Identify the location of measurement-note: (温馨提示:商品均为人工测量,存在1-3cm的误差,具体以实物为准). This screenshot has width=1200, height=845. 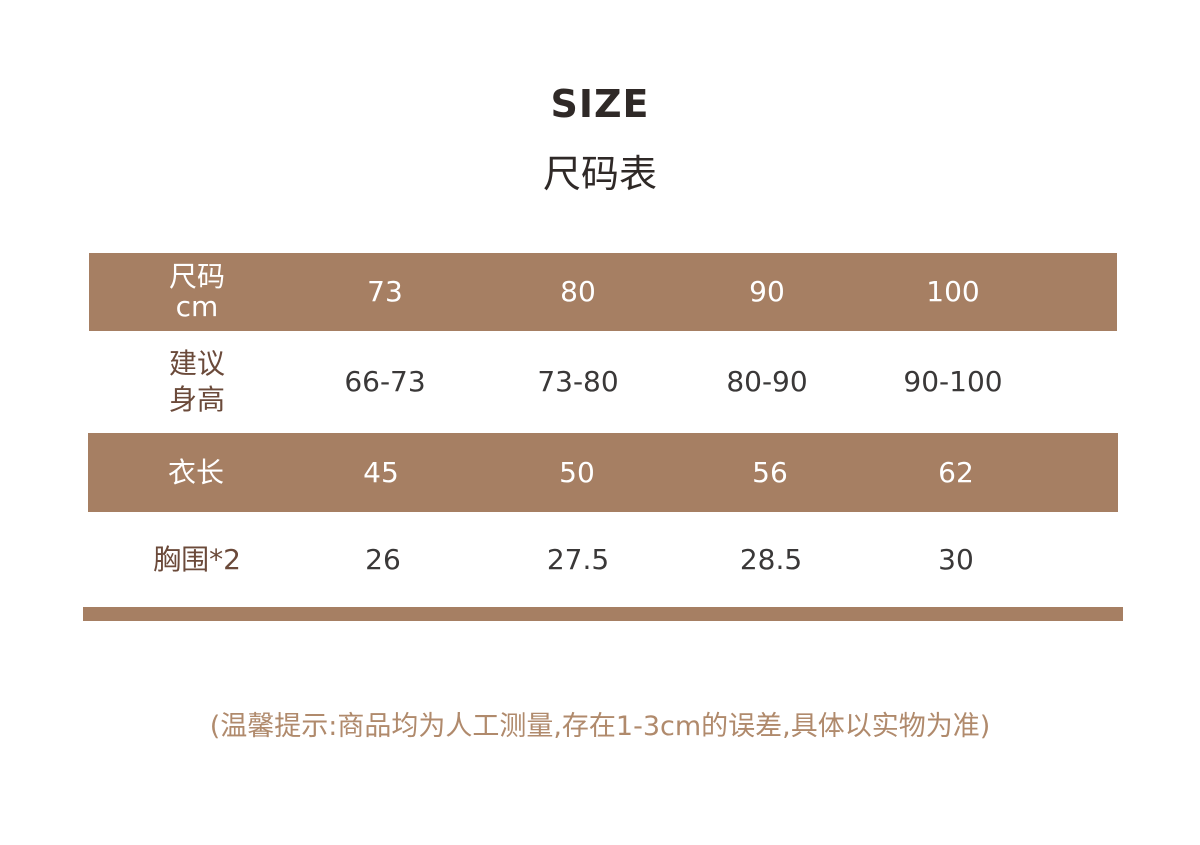
(600, 726).